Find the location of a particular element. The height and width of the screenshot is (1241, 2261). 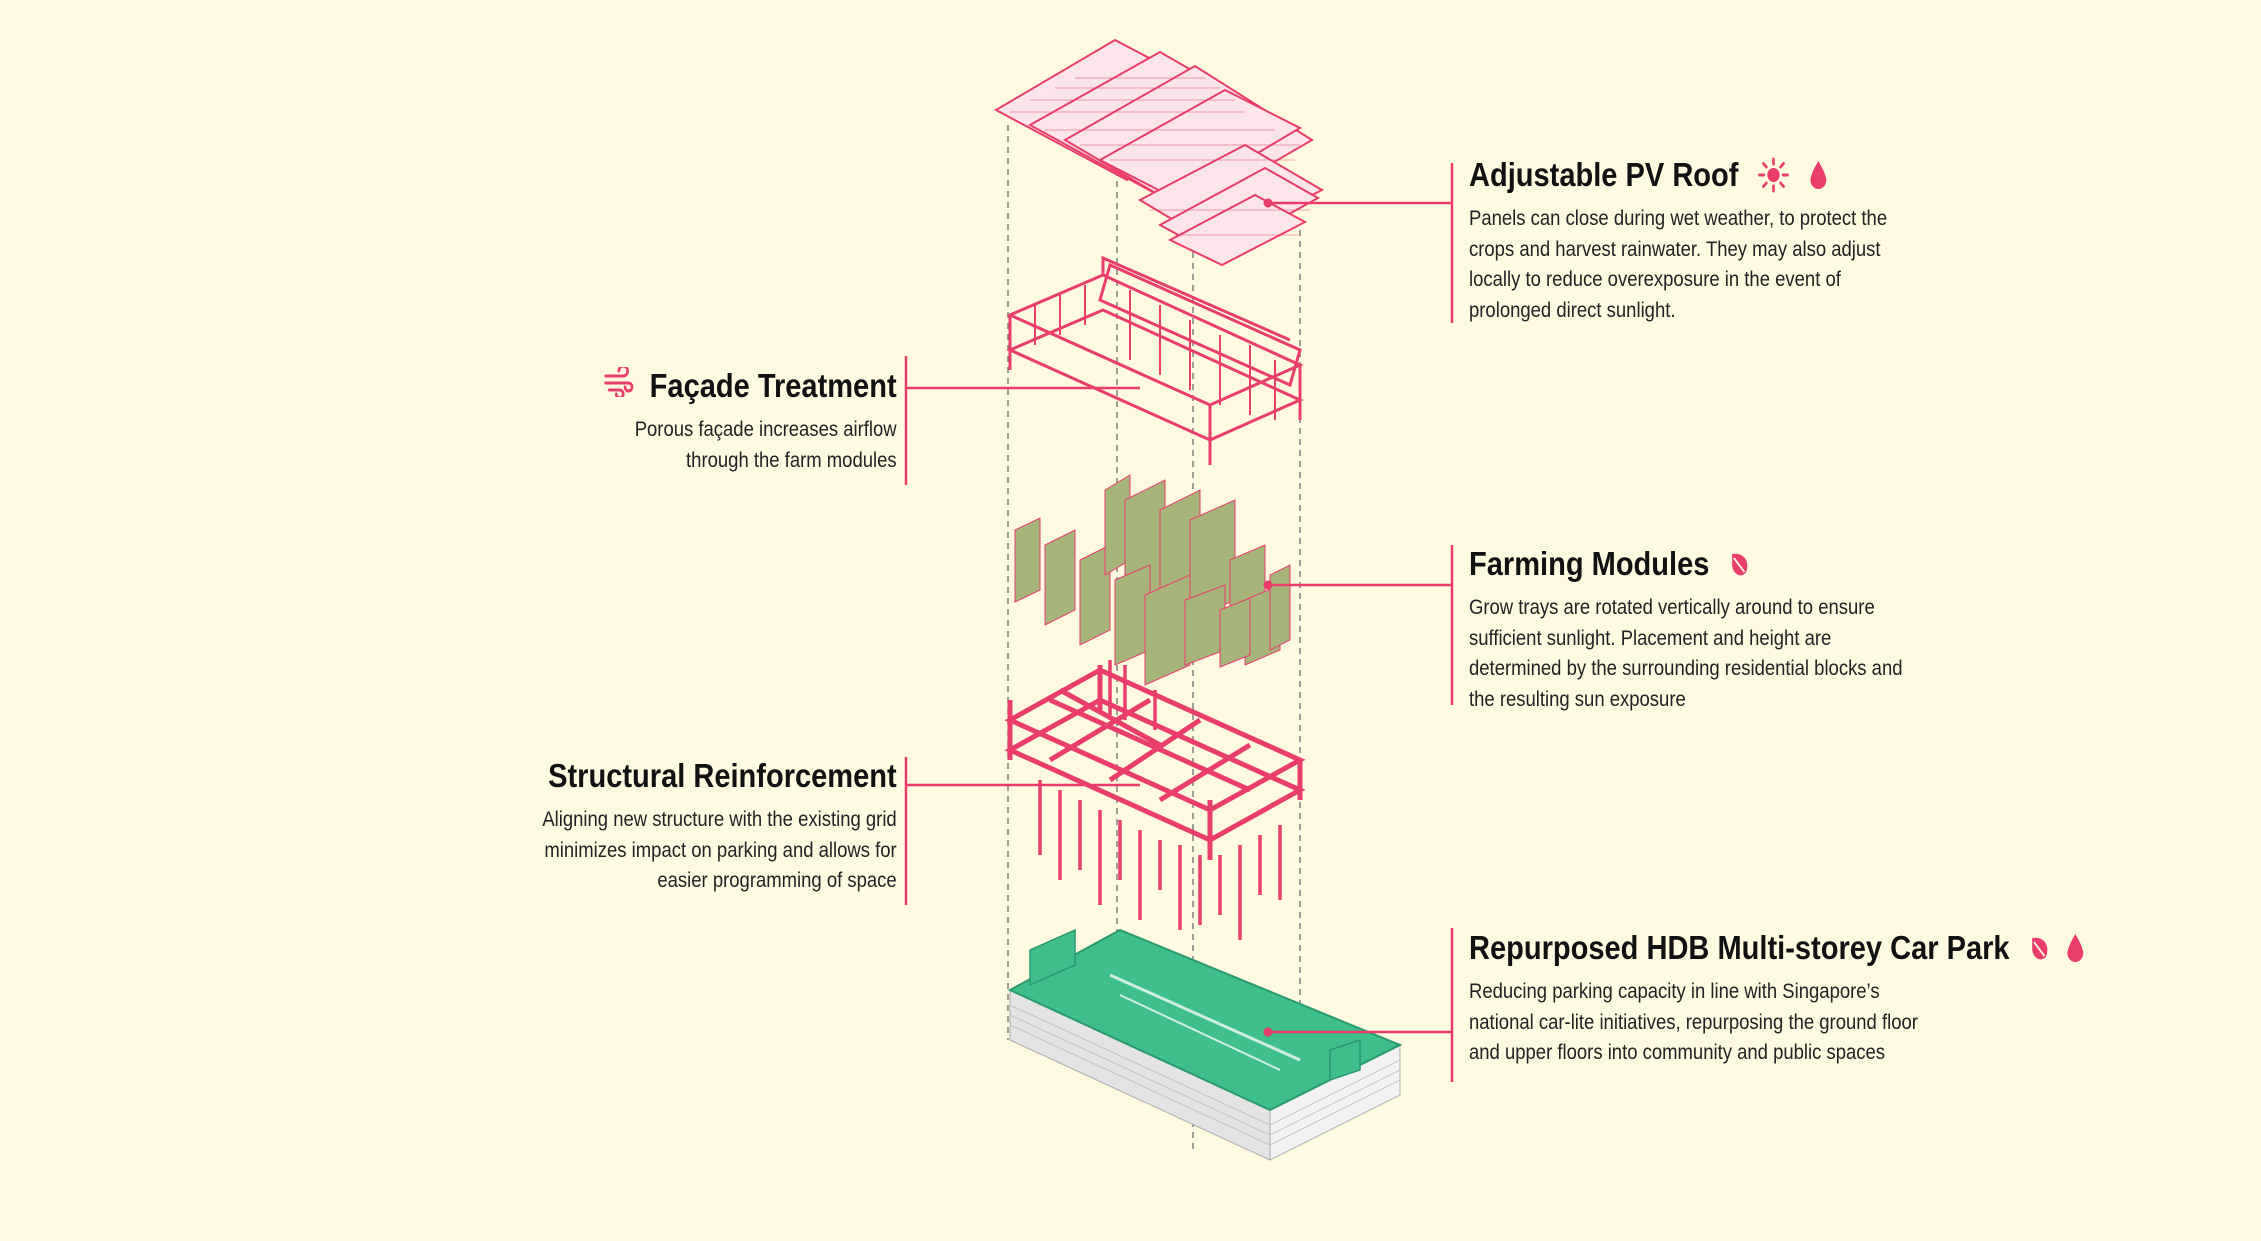

farming-title: Farming Modules is located at coordinates (1686, 564).